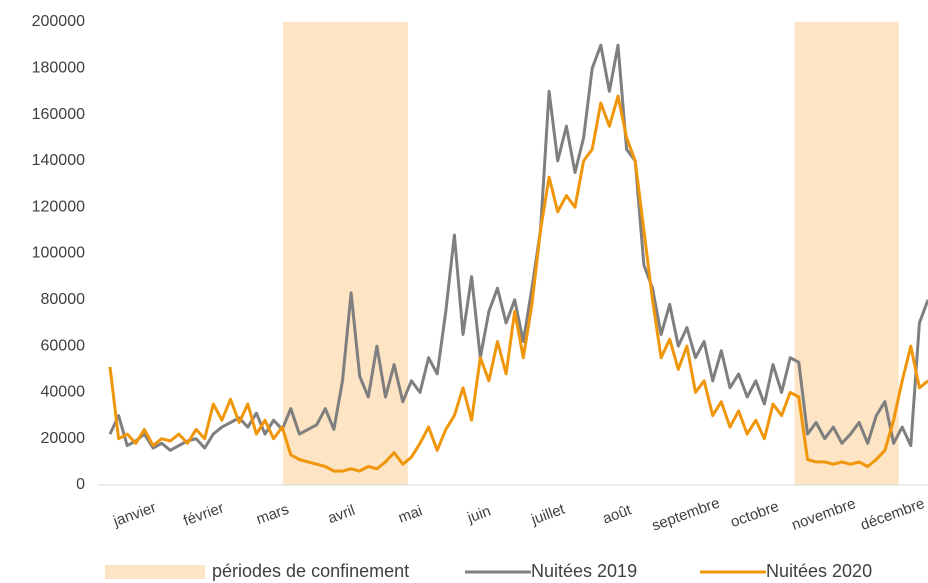 The height and width of the screenshot is (583, 928). I want to click on legend-label: Nuitées 2020, so click(819, 571).